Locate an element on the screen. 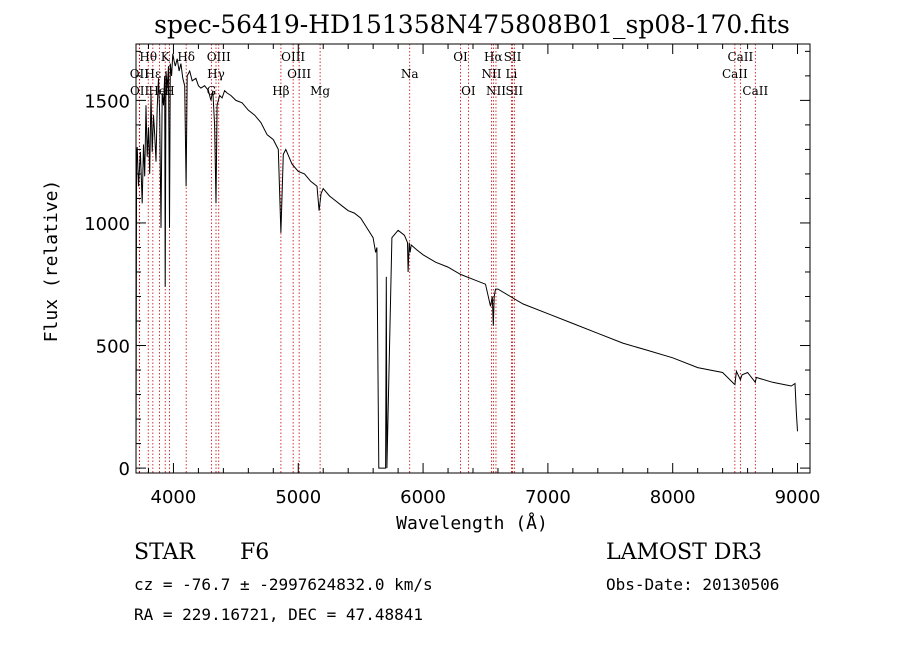 The height and width of the screenshot is (649, 900). coordinates: RA = 229.16721, DEC = 47.48841 is located at coordinates (278, 614).